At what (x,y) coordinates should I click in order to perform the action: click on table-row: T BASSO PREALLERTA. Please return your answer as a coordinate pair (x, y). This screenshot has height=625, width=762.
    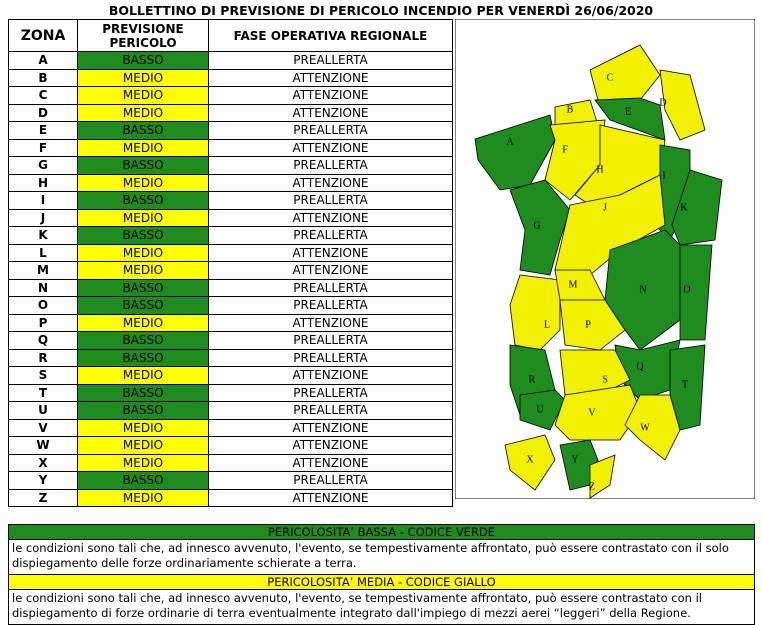
    Looking at the image, I should click on (230, 392).